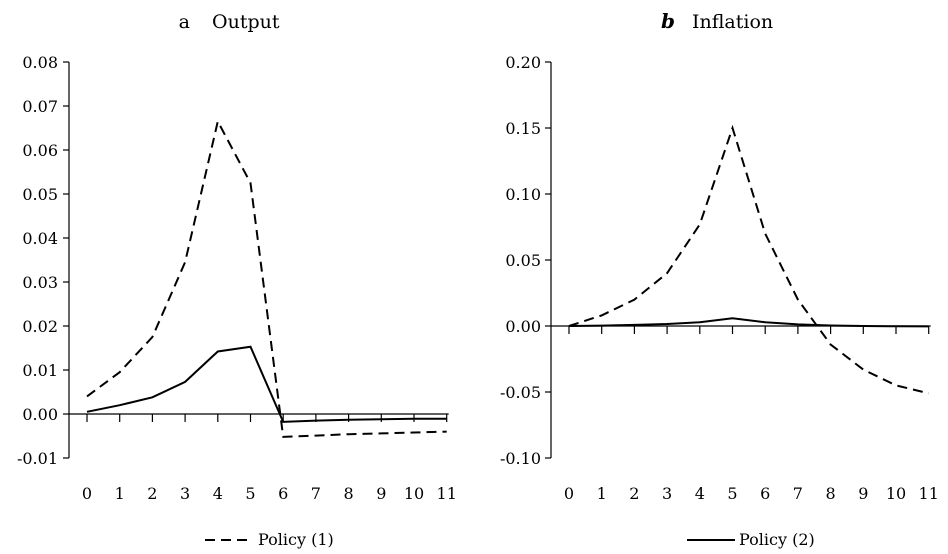  What do you see at coordinates (700, 493) in the screenshot?
I see `panel-b-x-tick-label: 4` at bounding box center [700, 493].